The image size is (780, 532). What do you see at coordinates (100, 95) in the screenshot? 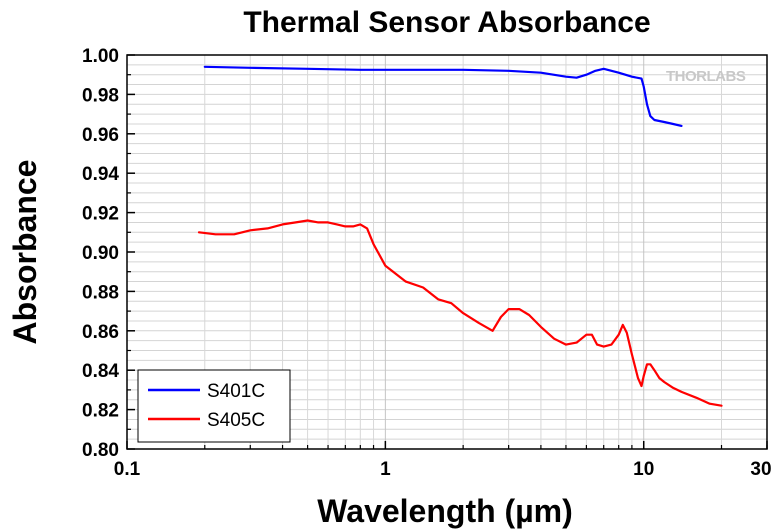
I see `y-tick-label: 0.98` at bounding box center [100, 95].